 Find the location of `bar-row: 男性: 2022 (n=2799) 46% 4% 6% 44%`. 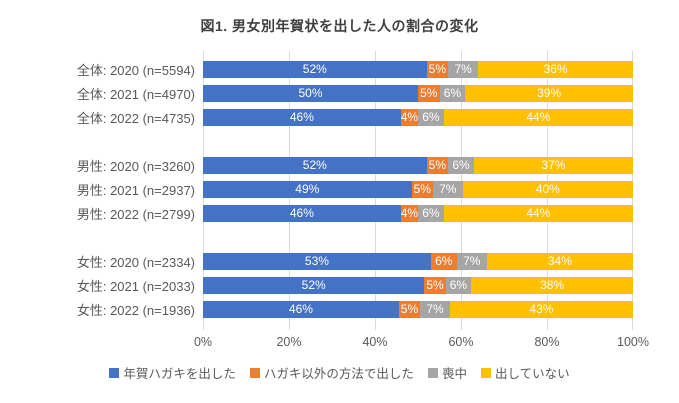

bar-row: 男性: 2022 (n=2799) 46% 4% 6% 44% is located at coordinates (339, 213).